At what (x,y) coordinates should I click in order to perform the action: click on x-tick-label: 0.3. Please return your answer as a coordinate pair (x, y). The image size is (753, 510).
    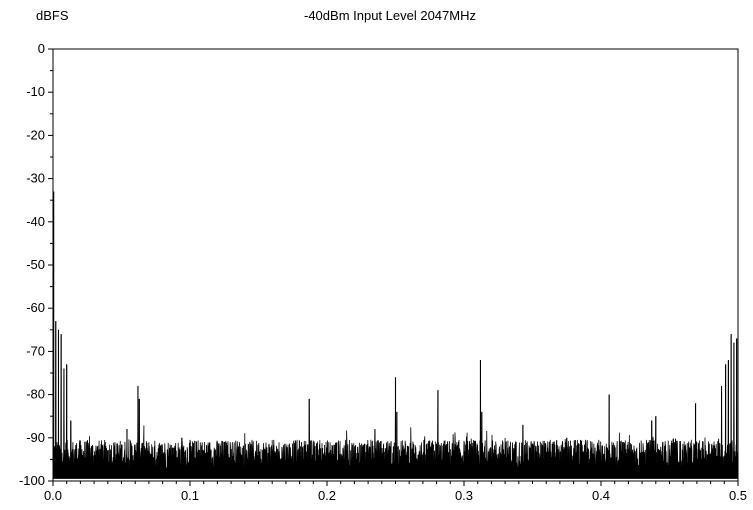
    Looking at the image, I should click on (464, 495).